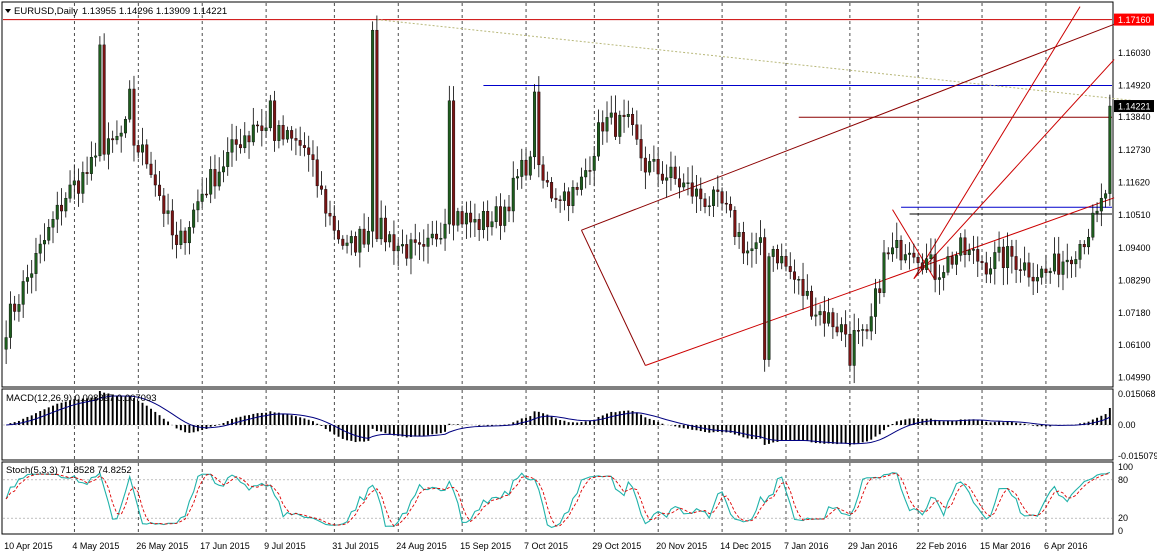 The width and height of the screenshot is (1157, 556). What do you see at coordinates (421, 546) in the screenshot?
I see `x-axis-label: 24 Aug 2015` at bounding box center [421, 546].